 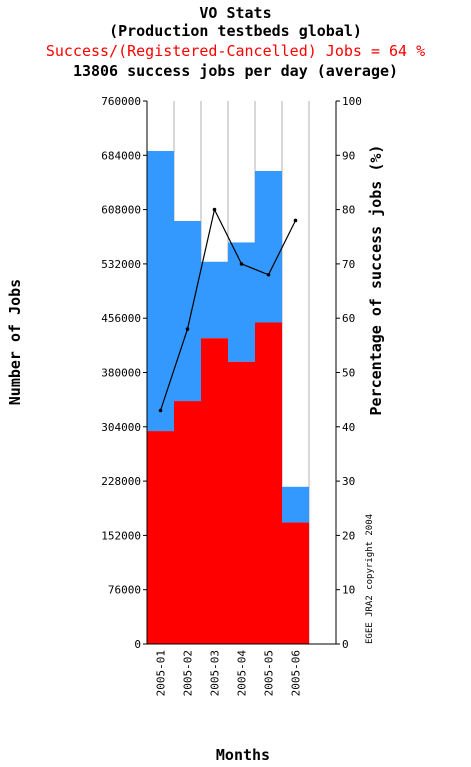 What do you see at coordinates (137, 644) in the screenshot?
I see `y-tick-label: 0` at bounding box center [137, 644].